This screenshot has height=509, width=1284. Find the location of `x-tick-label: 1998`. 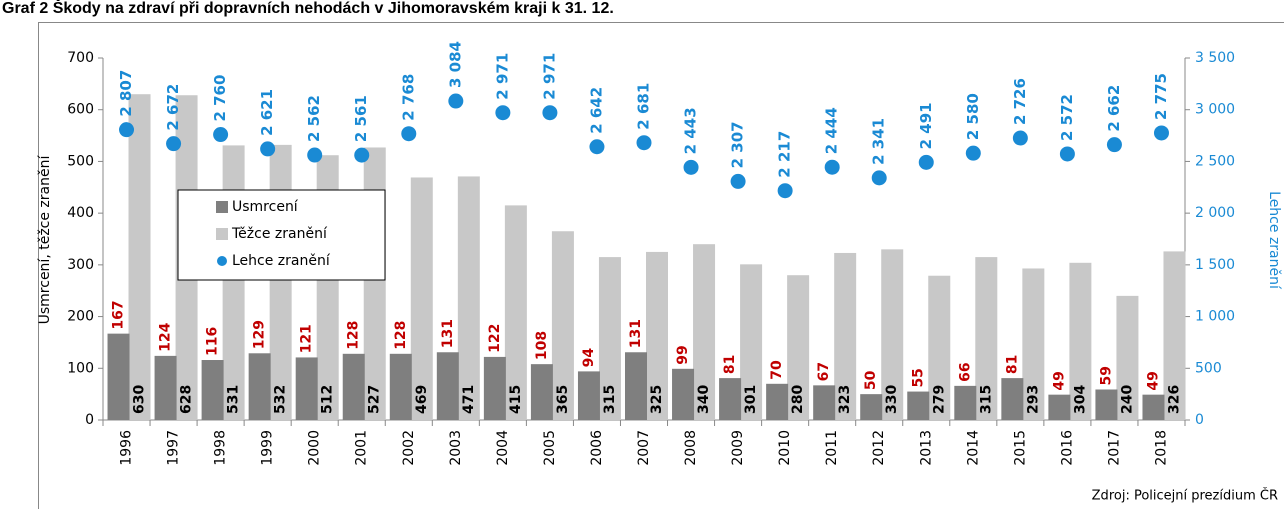

x-tick-label: 1998 is located at coordinates (221, 448).